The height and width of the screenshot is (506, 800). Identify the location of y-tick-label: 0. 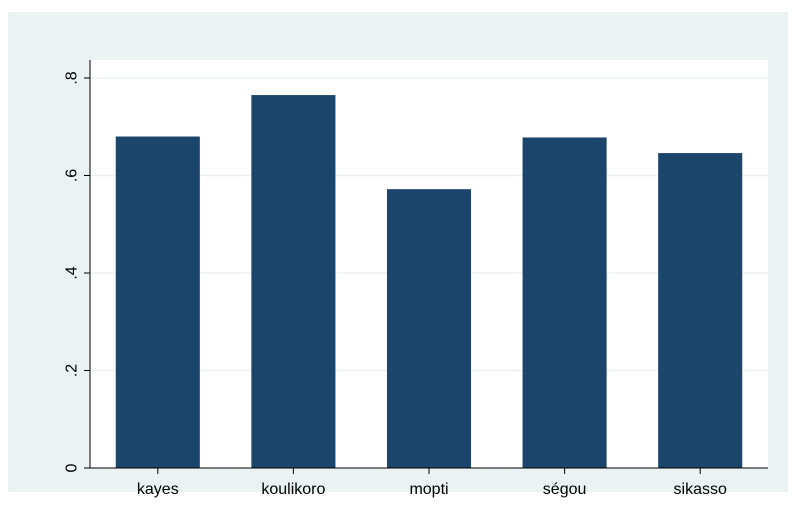
(72, 467).